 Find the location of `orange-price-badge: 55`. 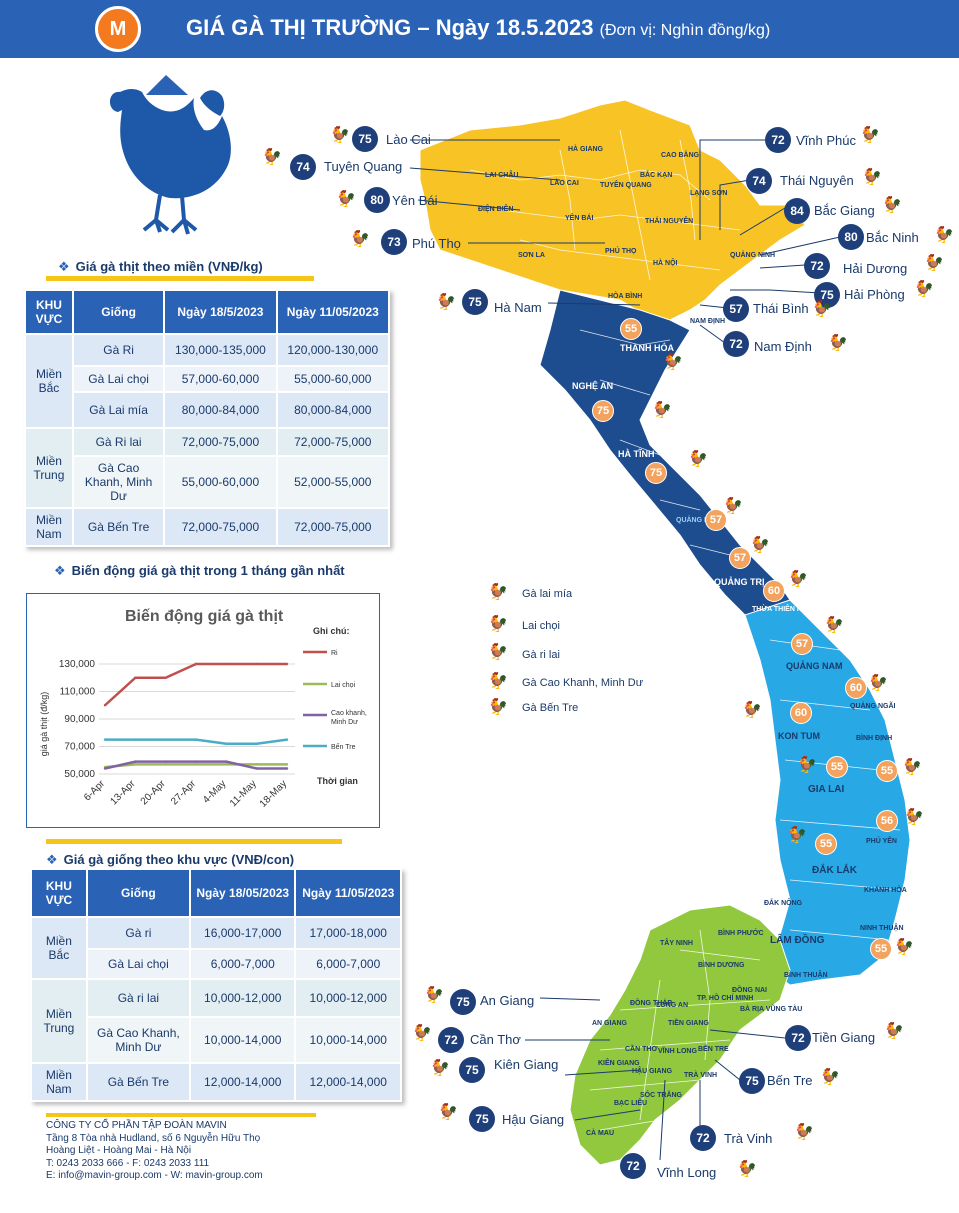

orange-price-badge: 55 is located at coordinates (826, 844).